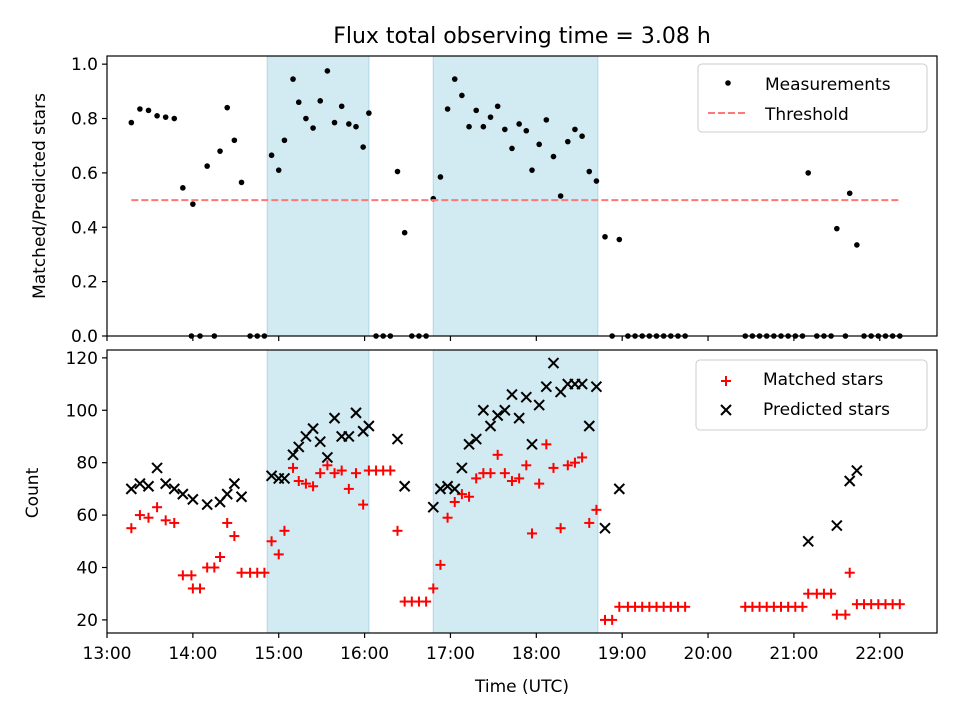 The height and width of the screenshot is (720, 960). What do you see at coordinates (728, 83) in the screenshot?
I see `legend-measurements-marker` at bounding box center [728, 83].